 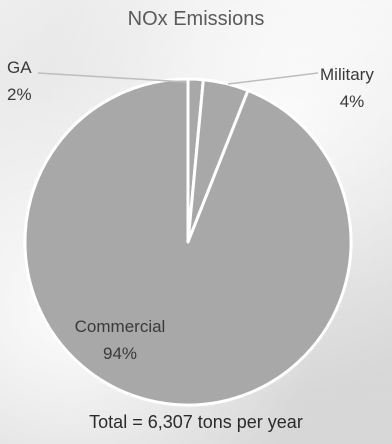 What do you see at coordinates (352, 101) in the screenshot?
I see `military-percent: 4%` at bounding box center [352, 101].